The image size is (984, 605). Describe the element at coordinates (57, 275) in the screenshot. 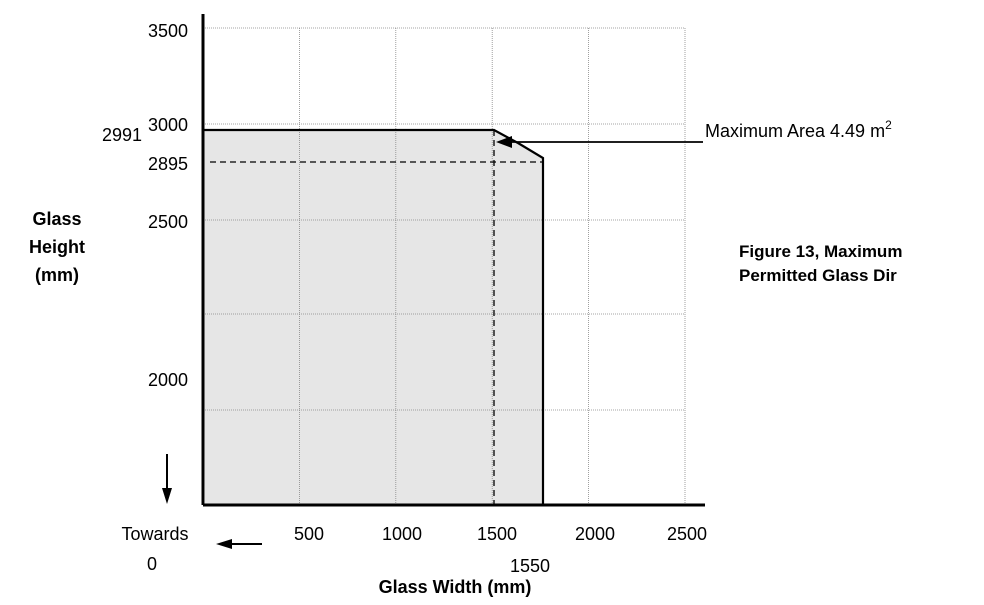

I see `y-axis-title: (mm)` at that location.